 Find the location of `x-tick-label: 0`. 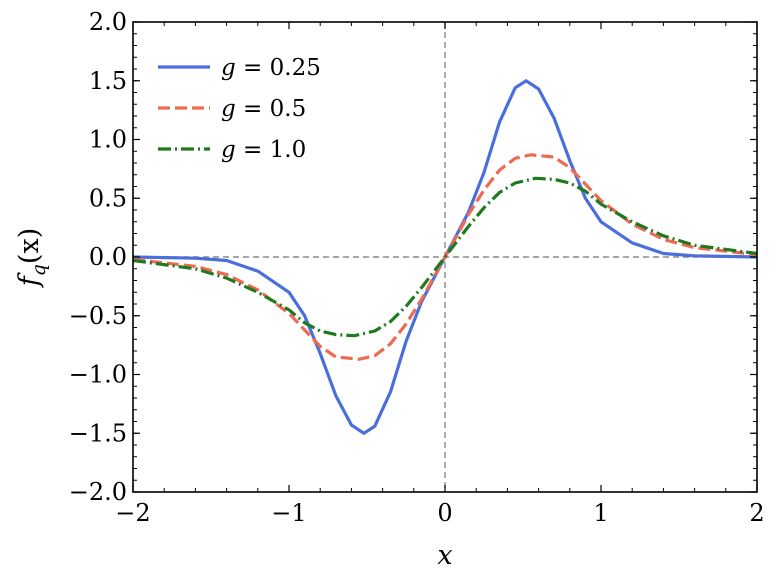

x-tick-label: 0 is located at coordinates (444, 513).